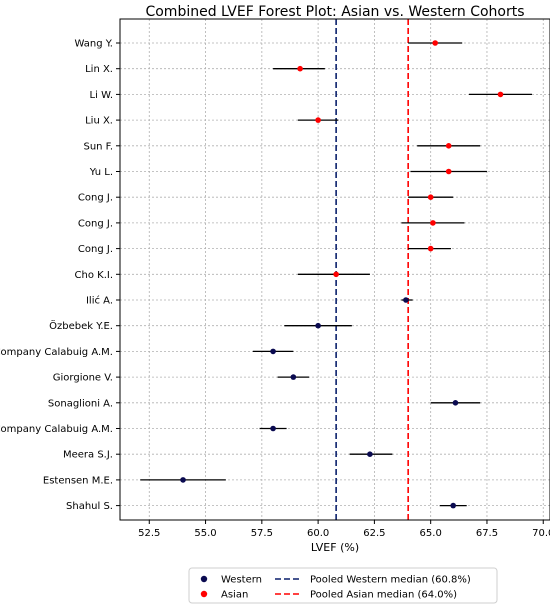  Describe the element at coordinates (318, 533) in the screenshot. I see `x-tick-label: 60.0` at that location.